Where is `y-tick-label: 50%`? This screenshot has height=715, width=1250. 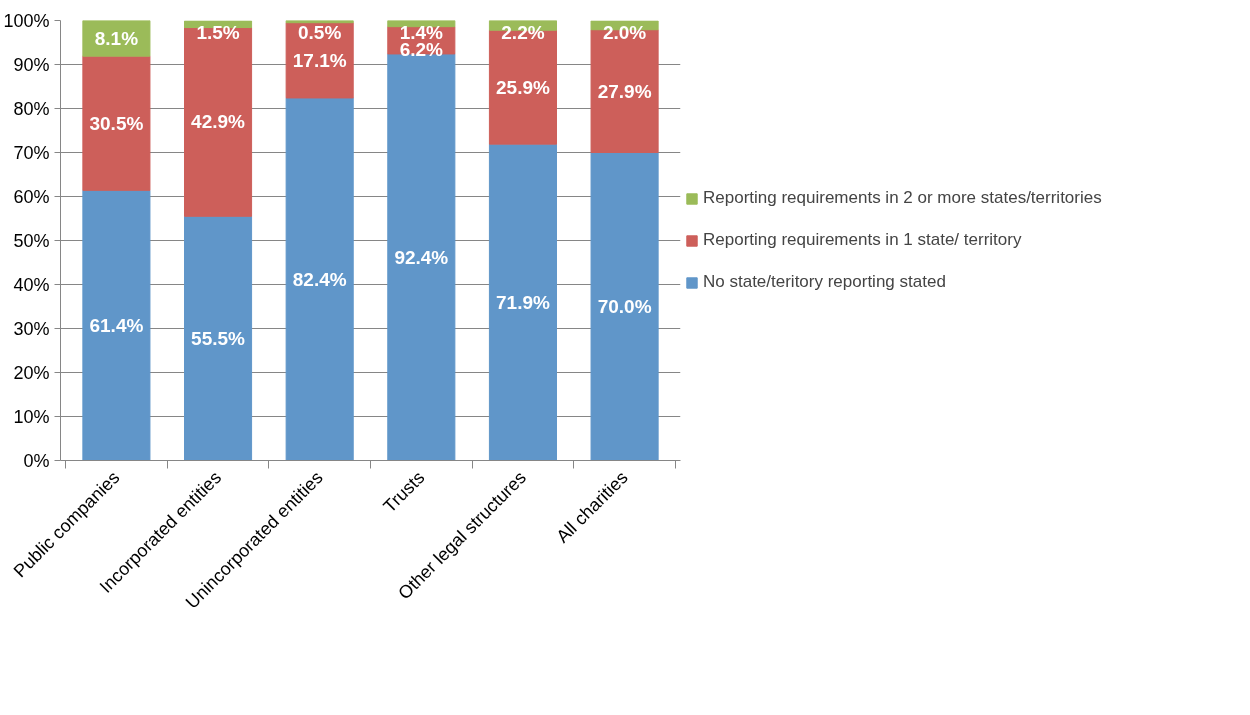 y-tick-label: 50% is located at coordinates (31, 240).